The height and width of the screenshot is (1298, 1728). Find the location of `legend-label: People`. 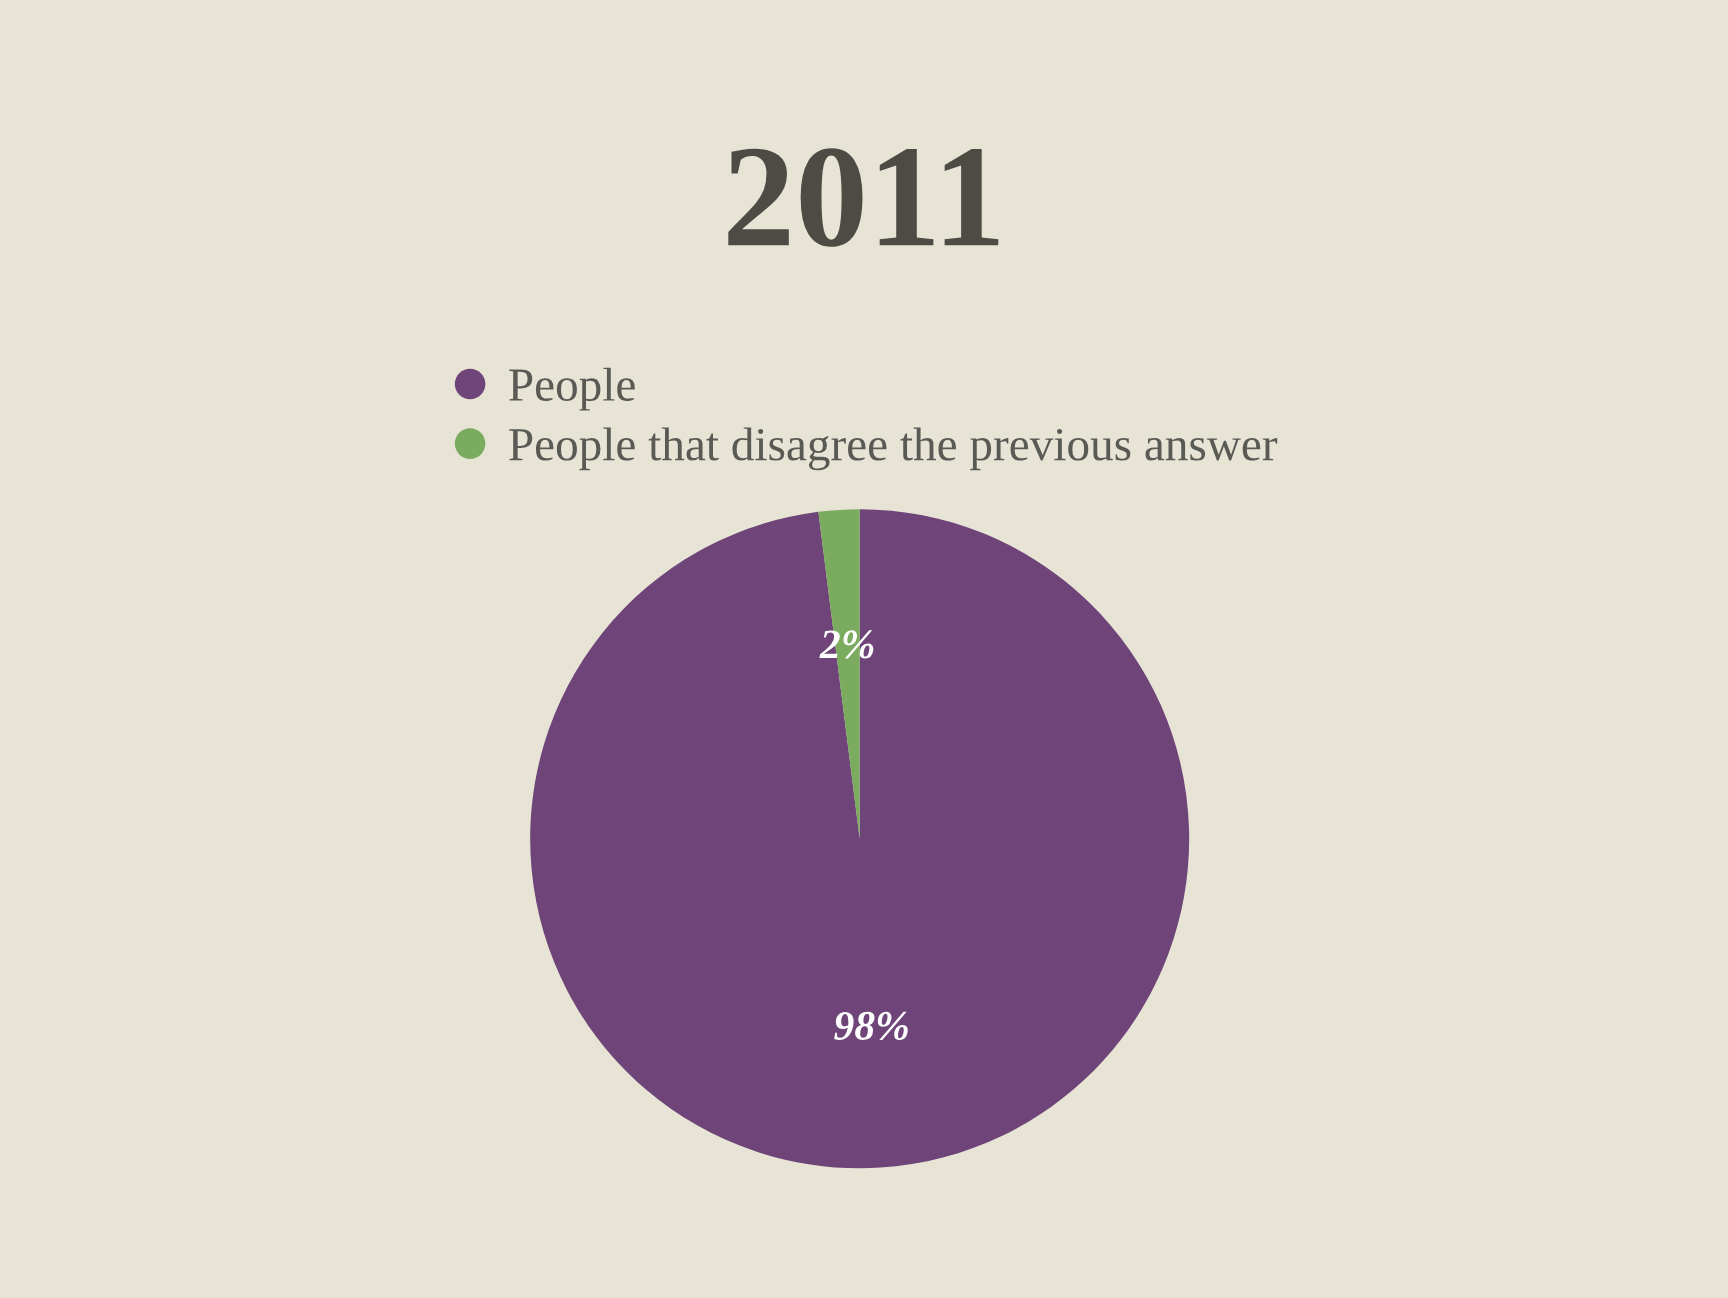

legend-label: People is located at coordinates (572, 389).